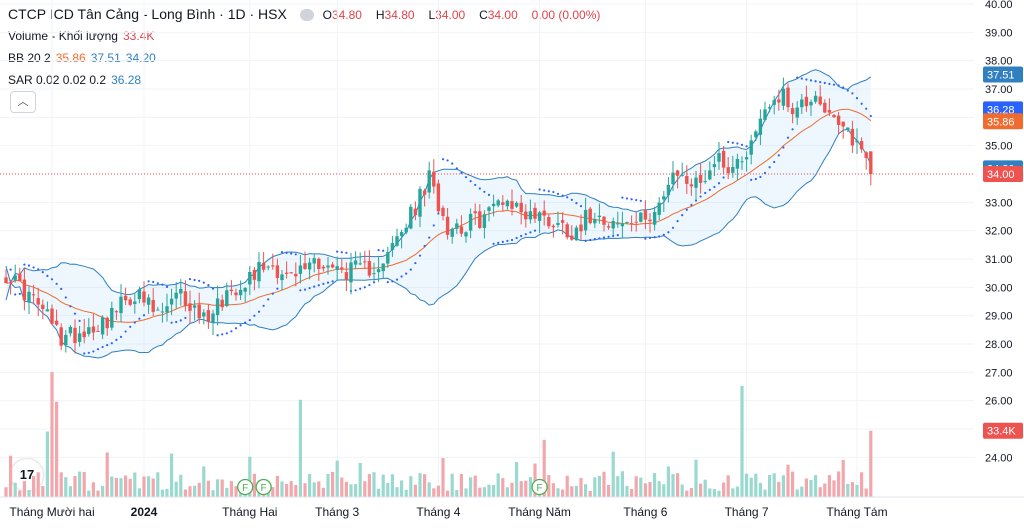  I want to click on eye-icon, so click(306, 15).